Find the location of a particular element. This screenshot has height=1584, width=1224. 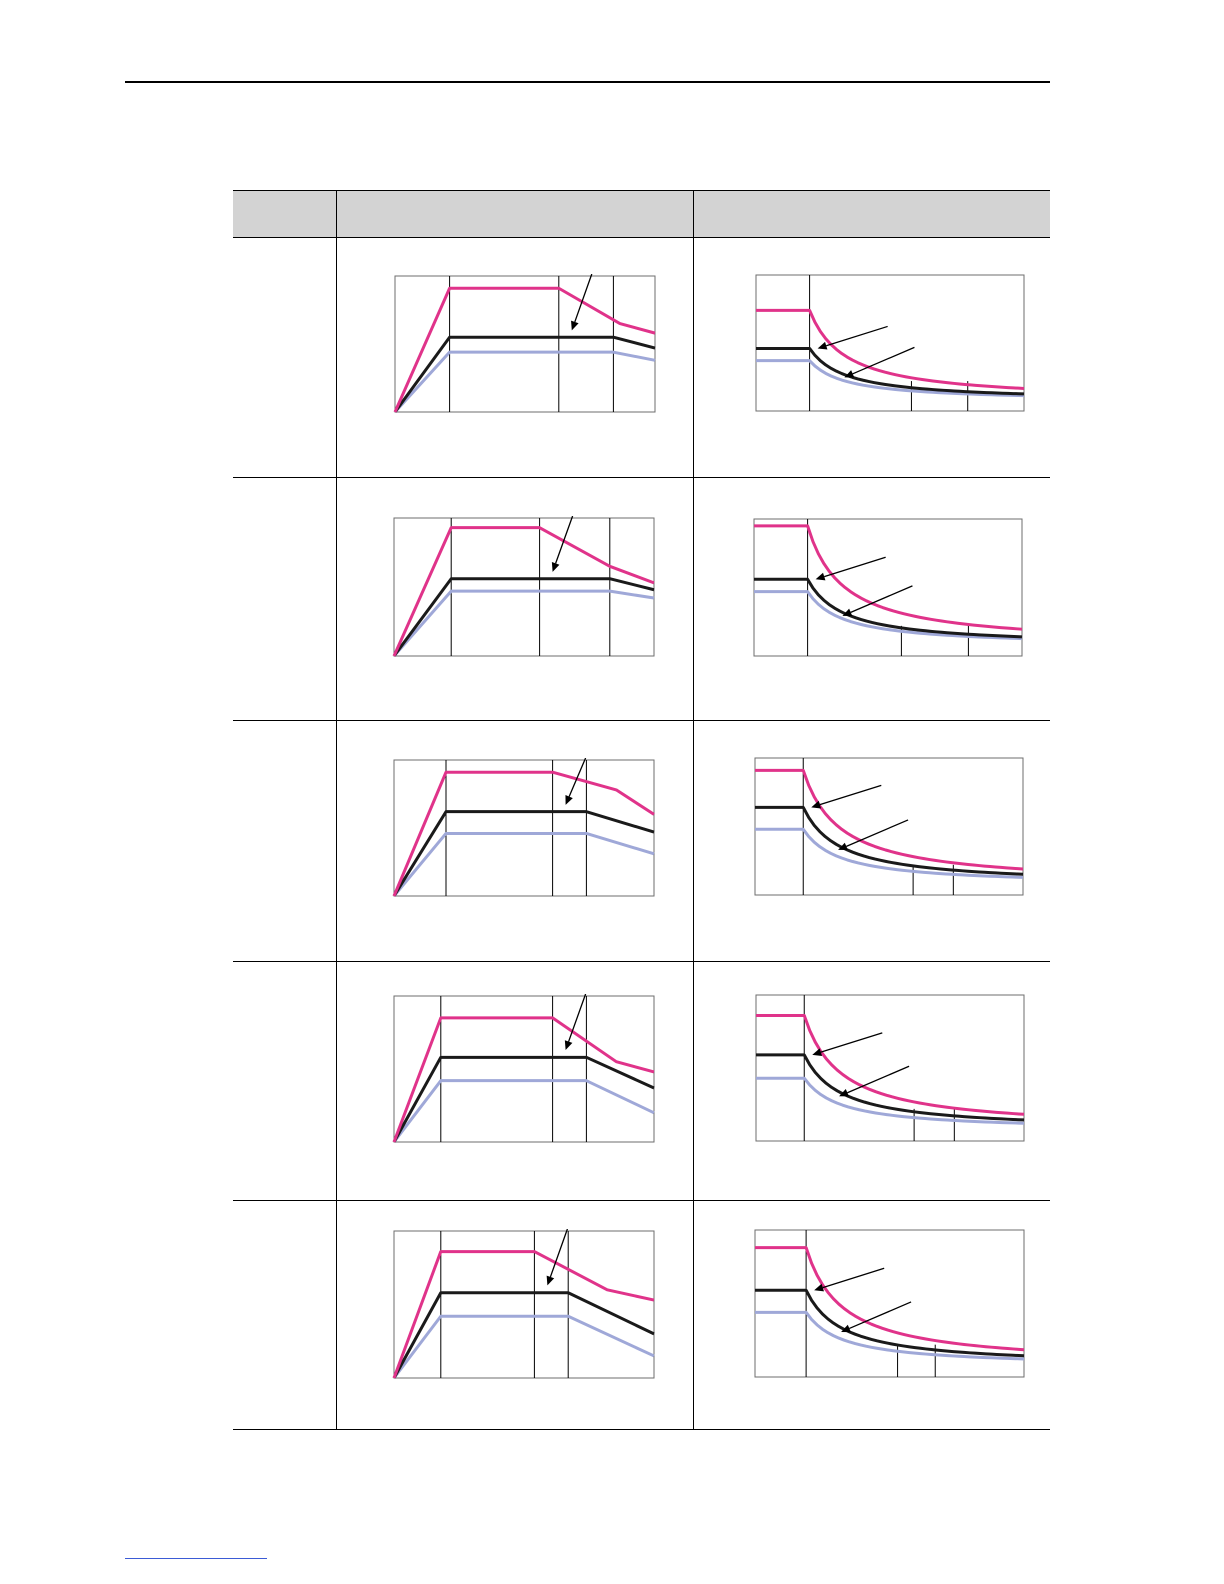

footer-link-underline is located at coordinates (196, 1558).